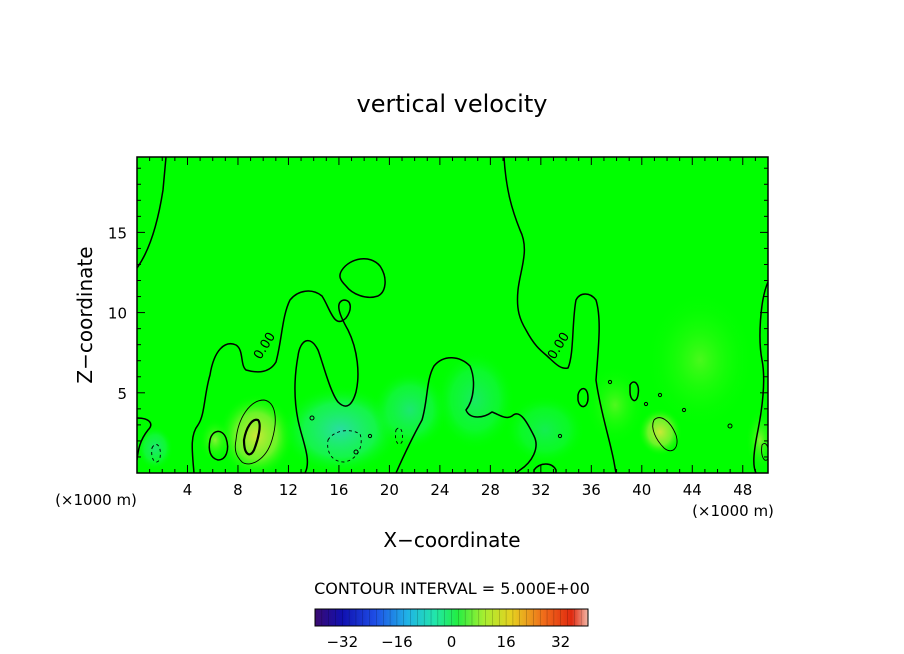  I want to click on colorbar-tick-label: 0, so click(452, 642).